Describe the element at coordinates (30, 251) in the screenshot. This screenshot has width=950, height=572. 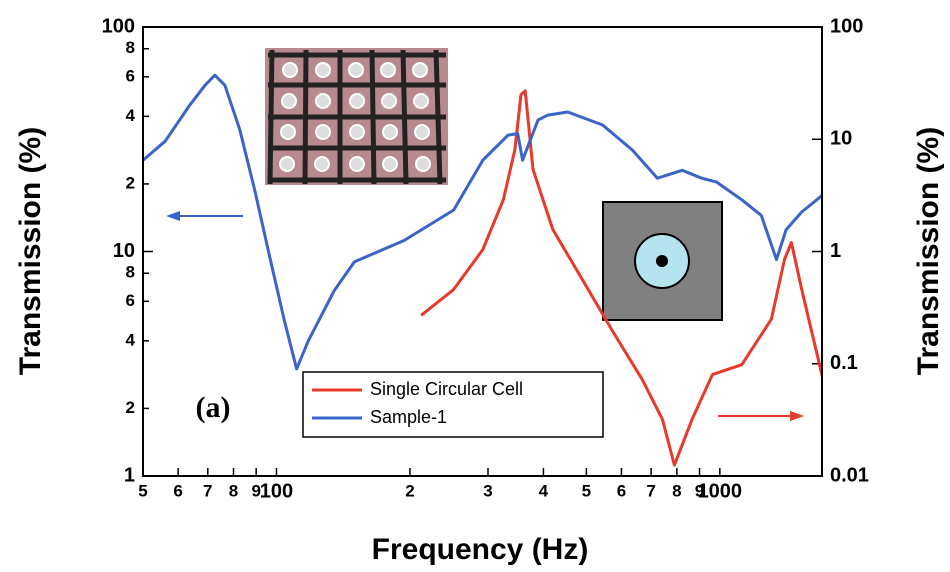
I see `y-axis-label: Transmission (%)` at that location.